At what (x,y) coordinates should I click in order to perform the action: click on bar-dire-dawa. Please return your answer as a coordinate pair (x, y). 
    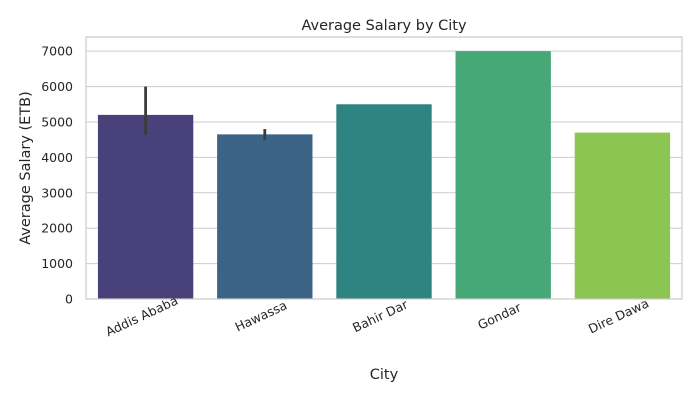
    Looking at the image, I should click on (622, 215).